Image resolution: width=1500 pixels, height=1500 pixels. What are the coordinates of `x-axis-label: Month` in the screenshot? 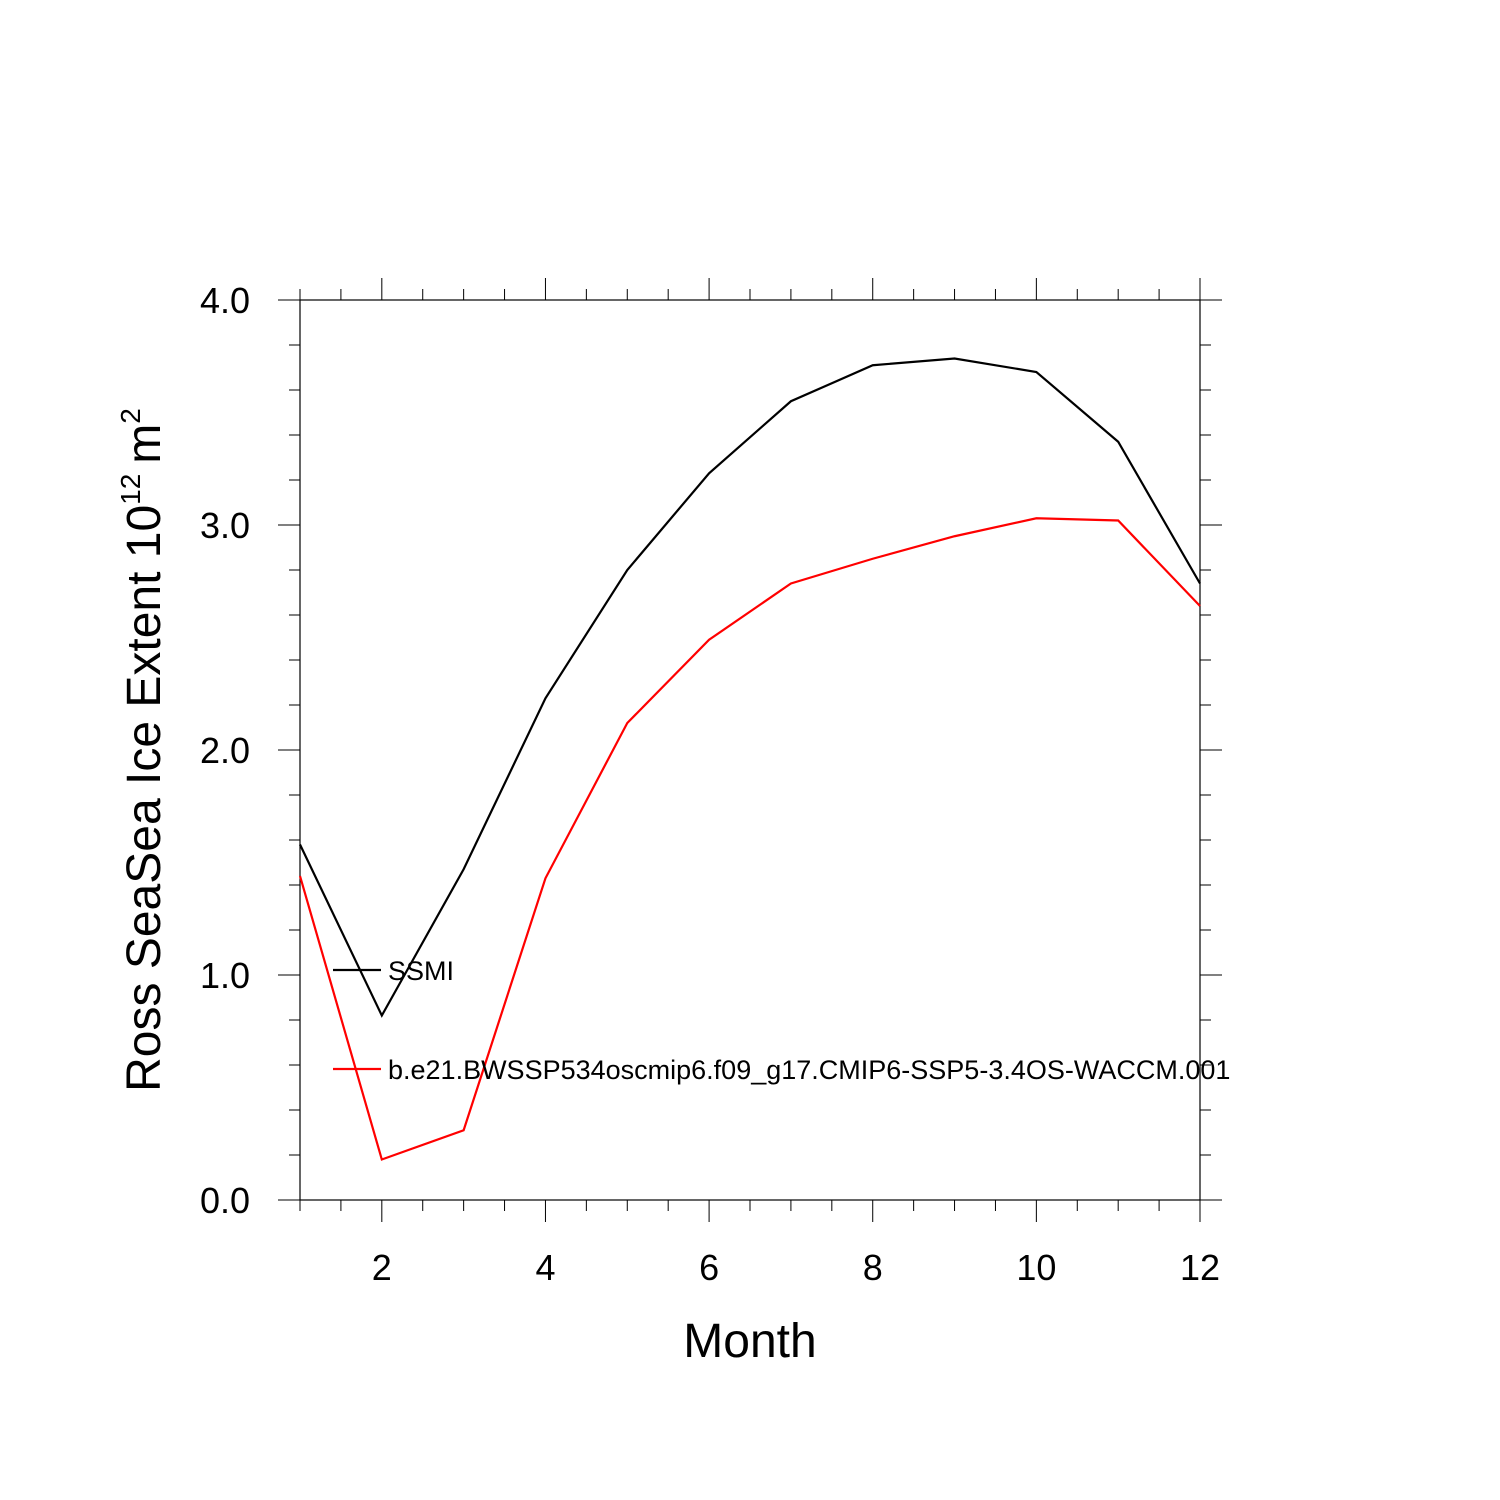 It's located at (749, 1341).